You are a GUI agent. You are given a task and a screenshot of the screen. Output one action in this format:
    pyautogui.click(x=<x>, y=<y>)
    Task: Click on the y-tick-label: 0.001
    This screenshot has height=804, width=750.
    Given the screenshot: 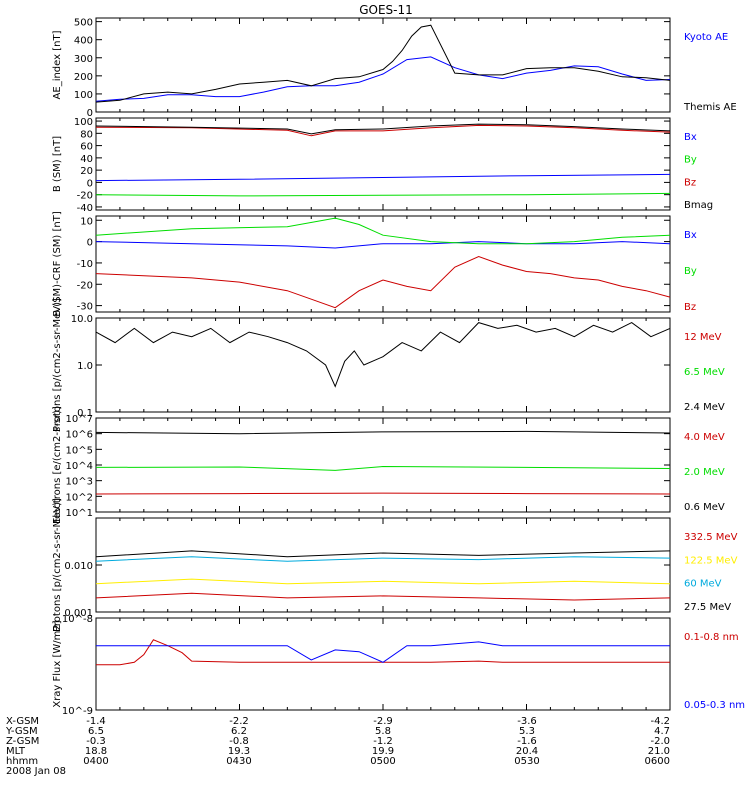 What is the action you would take?
    pyautogui.click(x=78, y=613)
    